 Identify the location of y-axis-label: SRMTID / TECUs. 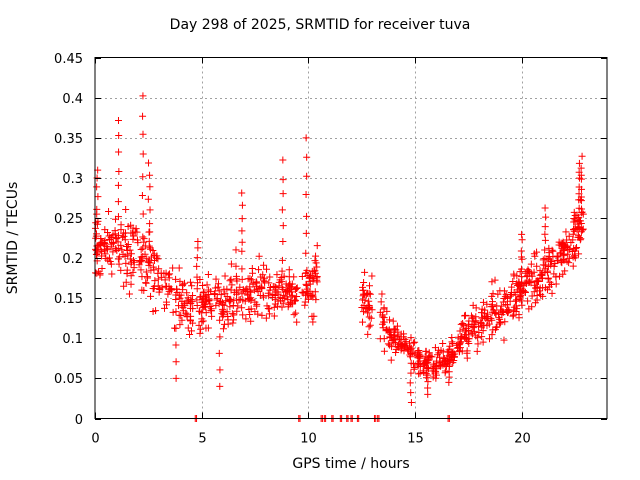
(13, 238).